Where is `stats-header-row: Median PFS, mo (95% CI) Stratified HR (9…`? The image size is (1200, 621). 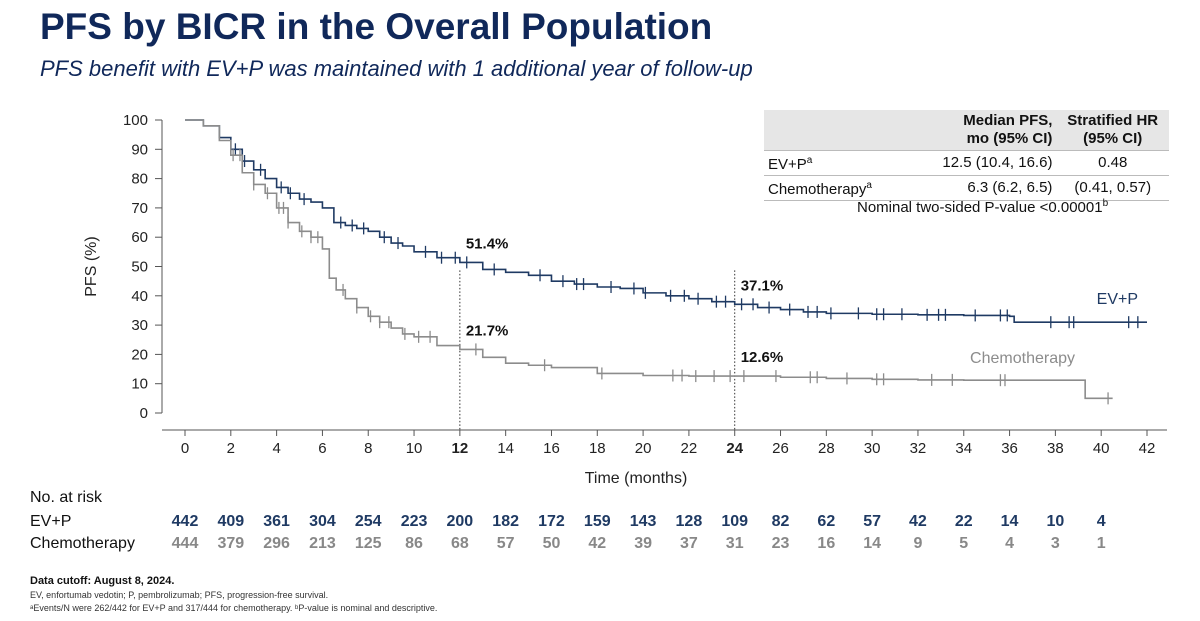
stats-header-row: Median PFS, mo (95% CI) Stratified HR (9… is located at coordinates (966, 130).